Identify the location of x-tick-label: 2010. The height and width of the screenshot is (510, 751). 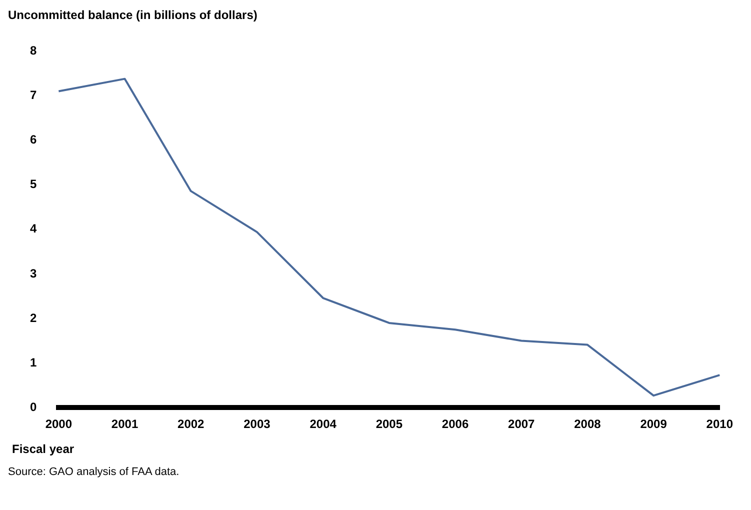
(720, 424).